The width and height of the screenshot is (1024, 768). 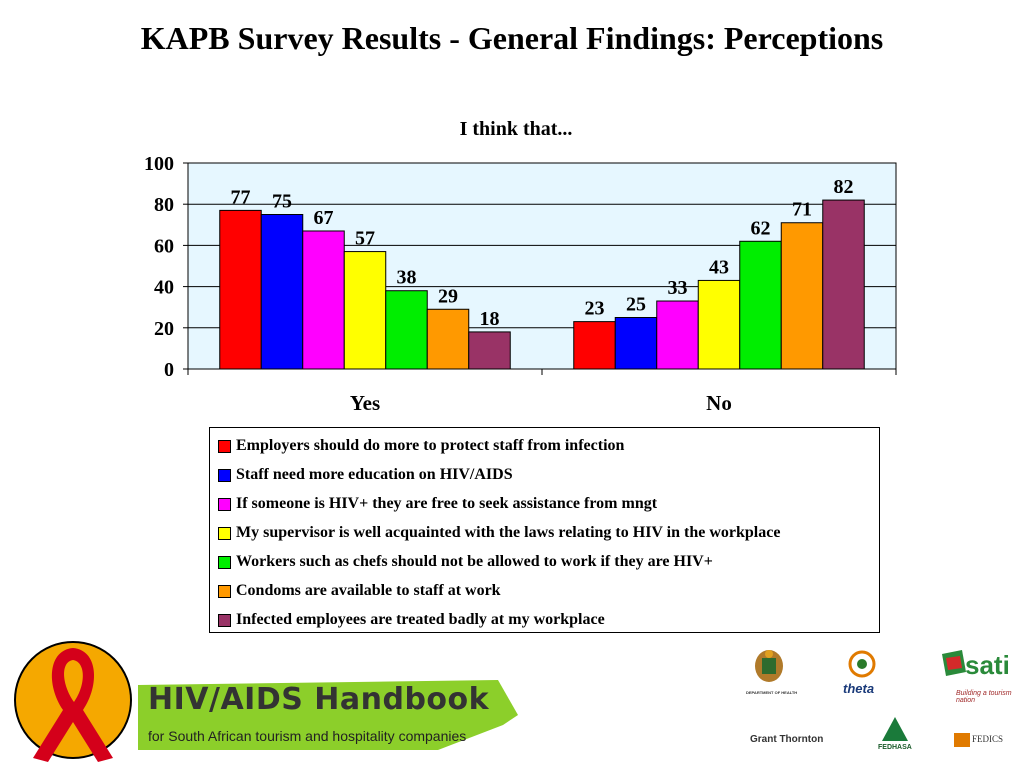 What do you see at coordinates (988, 739) in the screenshot?
I see `fedics-logo-text: FEDICS` at bounding box center [988, 739].